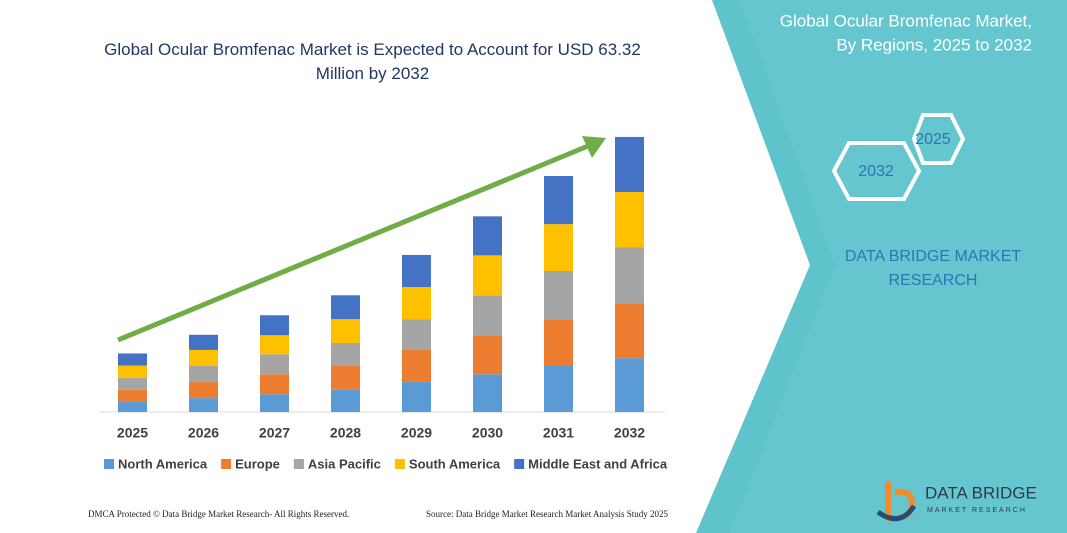  I want to click on brand-text: DATA BRIDGE MARKET, so click(933, 256).